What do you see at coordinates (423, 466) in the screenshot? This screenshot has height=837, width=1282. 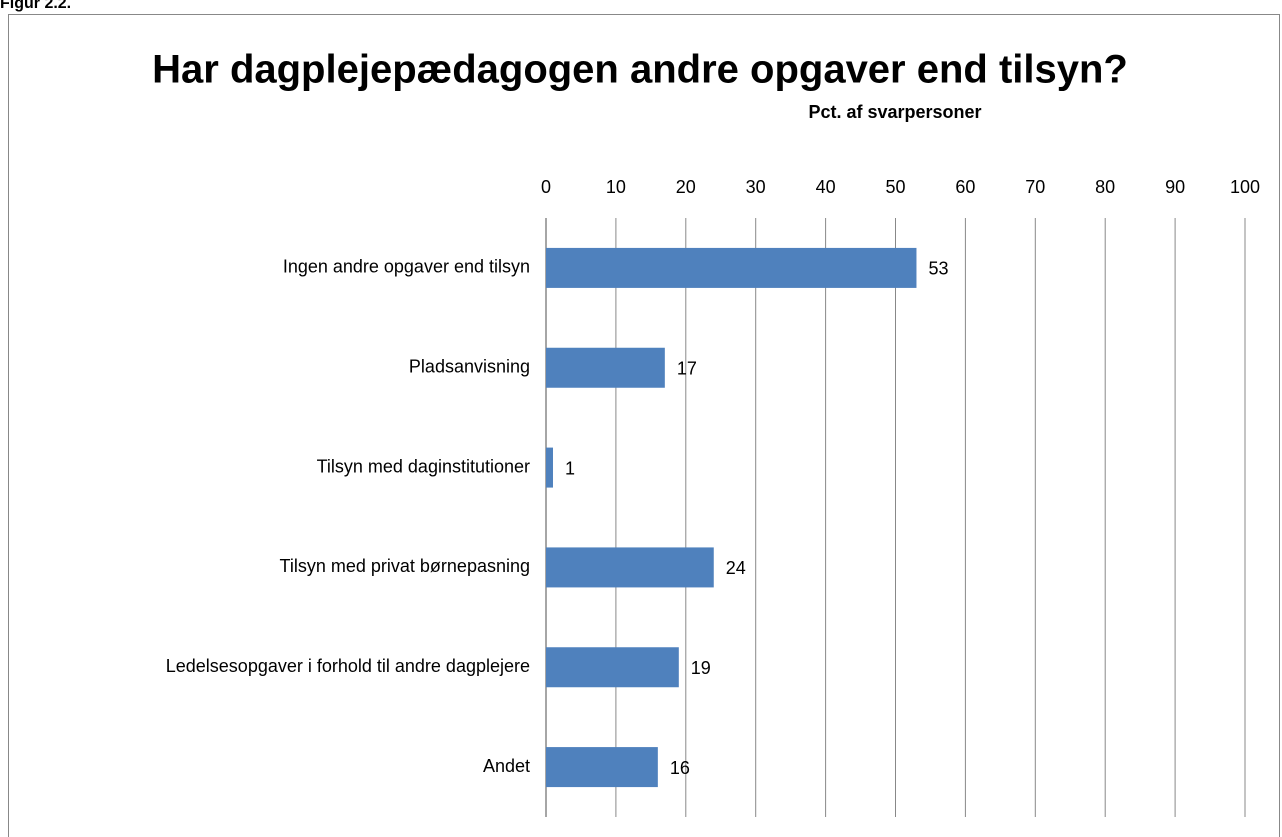 I see `y-tick-label: Tilsyn med daginstitutioner` at bounding box center [423, 466].